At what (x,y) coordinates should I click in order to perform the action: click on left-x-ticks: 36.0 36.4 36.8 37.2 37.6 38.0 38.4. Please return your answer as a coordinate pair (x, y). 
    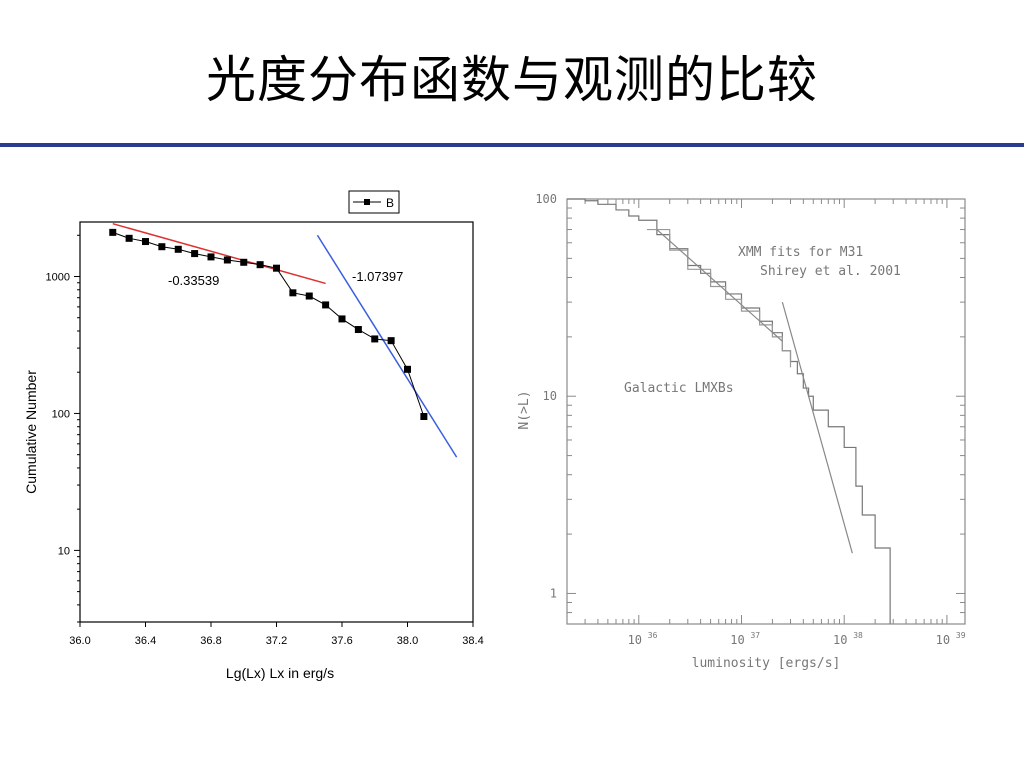
    Looking at the image, I should click on (276, 634).